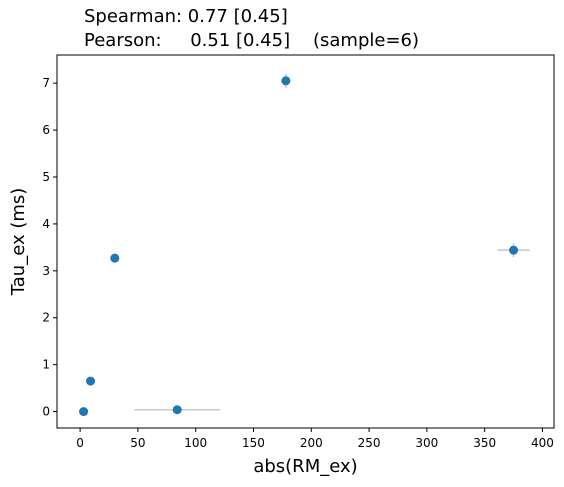  I want to click on y-tick-label: 0, so click(46, 412).